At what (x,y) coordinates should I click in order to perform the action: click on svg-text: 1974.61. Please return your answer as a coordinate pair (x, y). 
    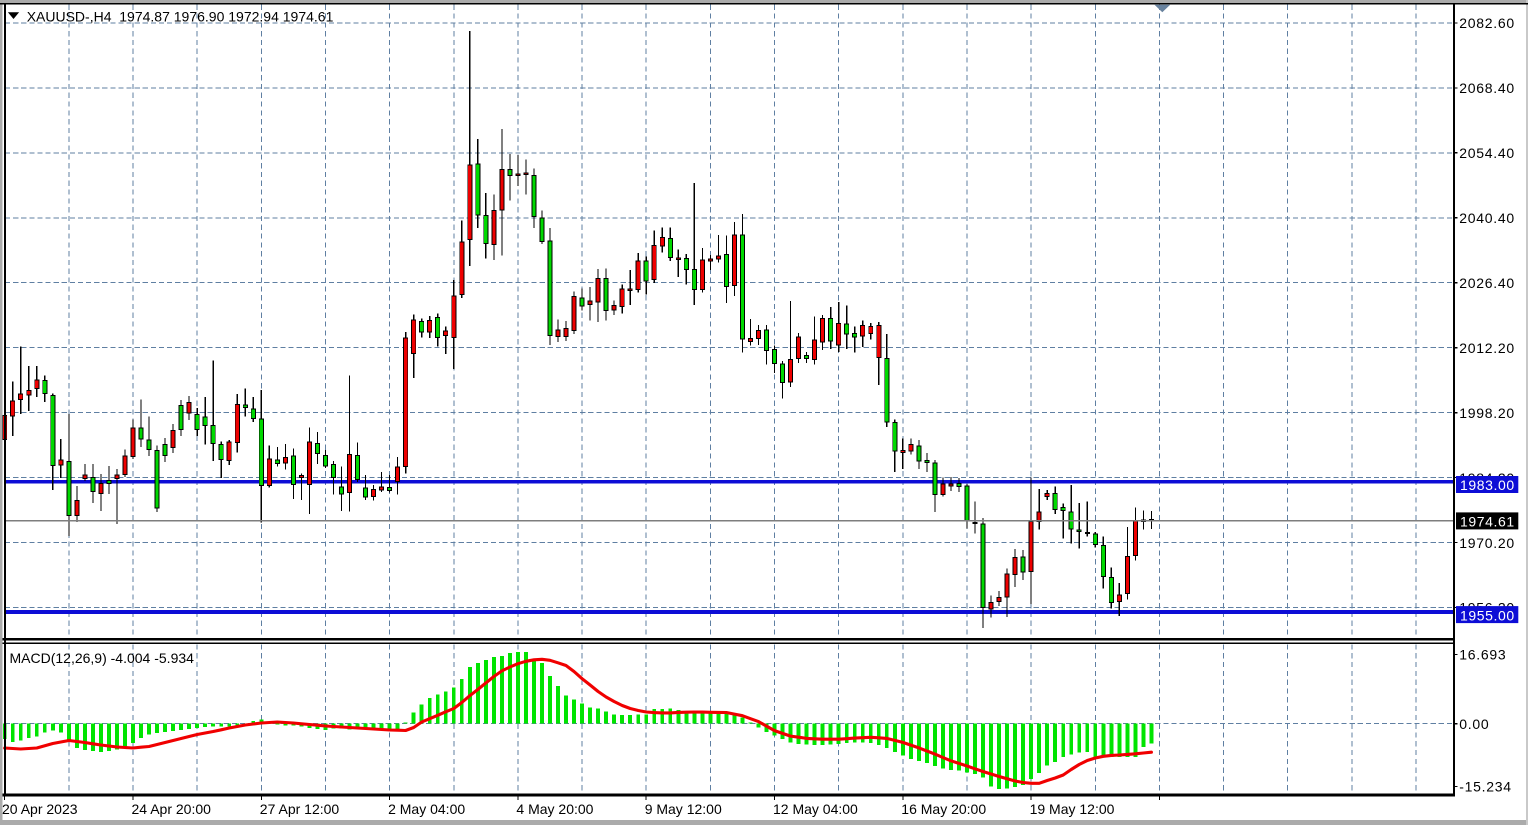
    Looking at the image, I should click on (1487, 522).